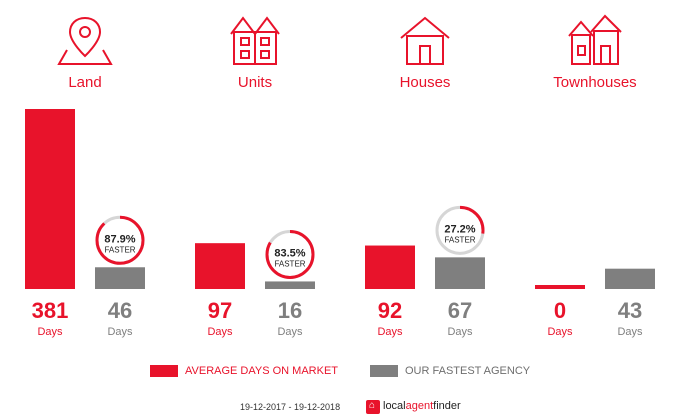 The height and width of the screenshot is (420, 700). Describe the element at coordinates (394, 406) in the screenshot. I see `brand-local: local` at that location.